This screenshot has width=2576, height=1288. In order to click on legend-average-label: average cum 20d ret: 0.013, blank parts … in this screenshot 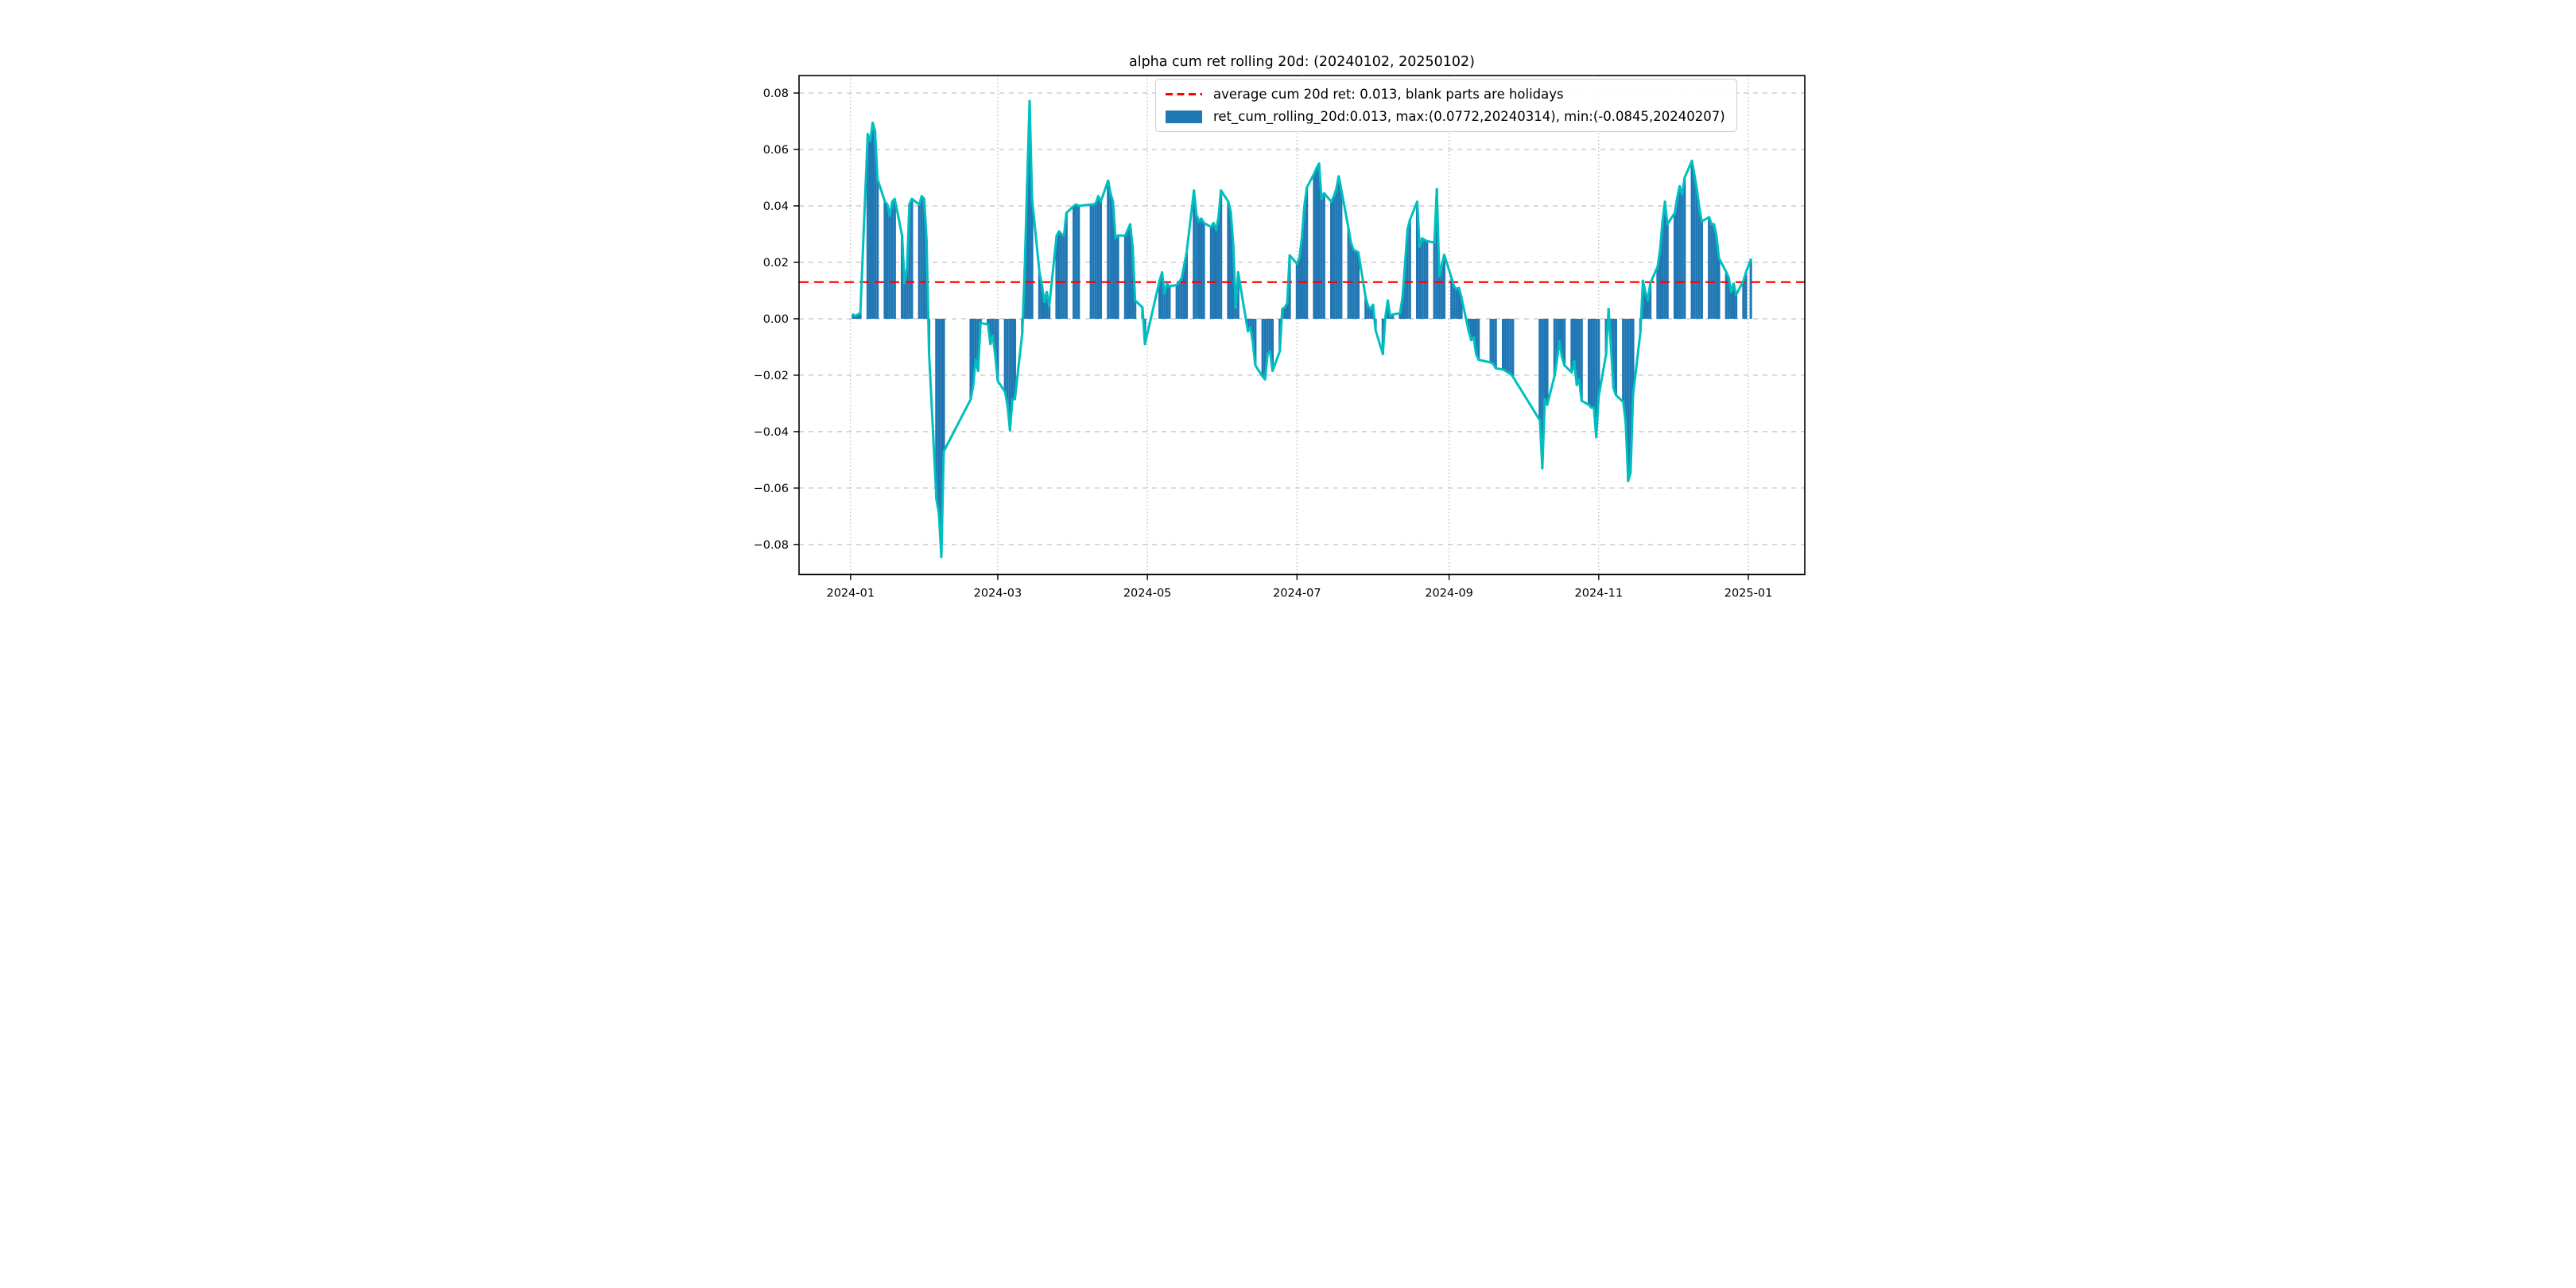, I will do `click(1388, 94)`.